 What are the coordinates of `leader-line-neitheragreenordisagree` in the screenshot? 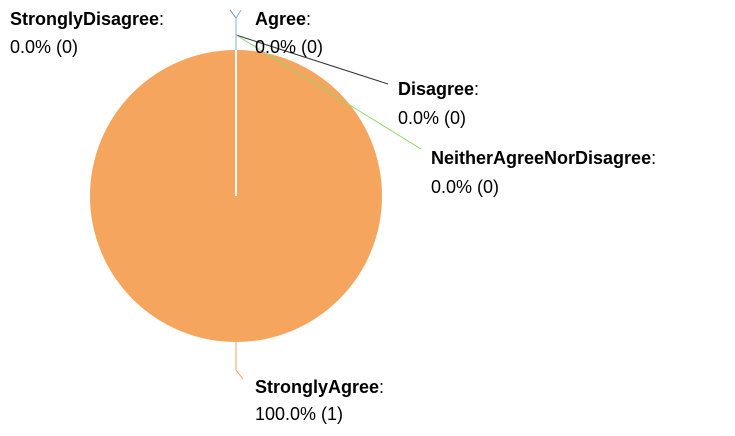 It's located at (328, 92).